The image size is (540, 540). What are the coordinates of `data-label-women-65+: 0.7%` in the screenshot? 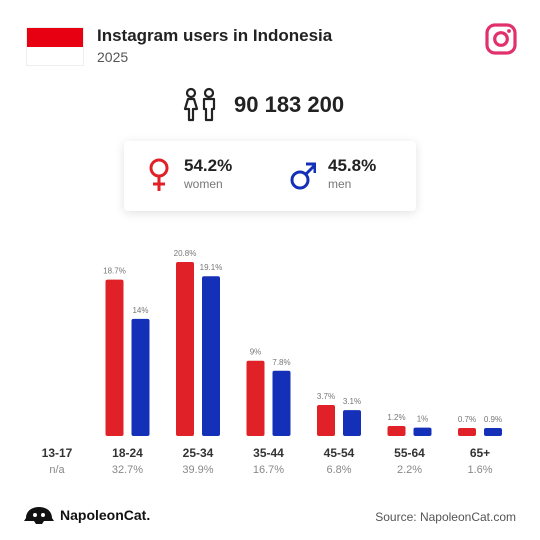 It's located at (467, 419).